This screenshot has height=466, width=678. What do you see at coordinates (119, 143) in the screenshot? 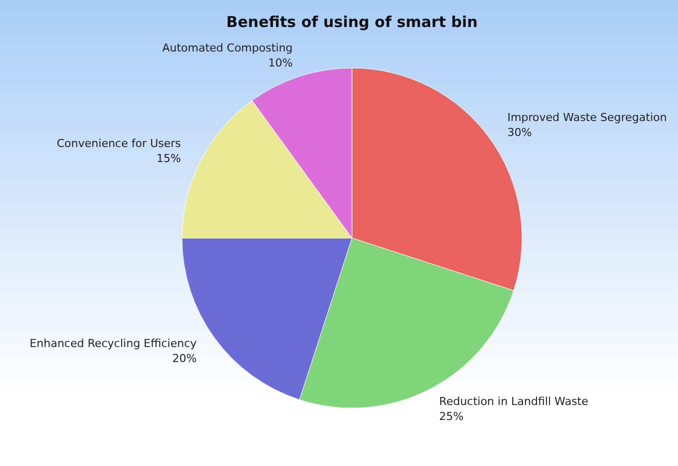
I see `slice-label: Convenience for Users` at bounding box center [119, 143].